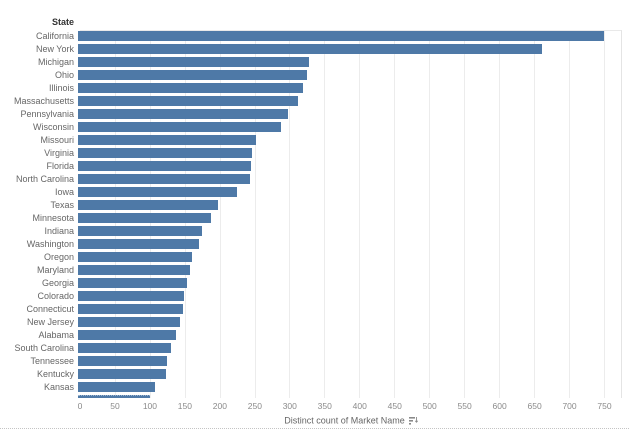  Describe the element at coordinates (413, 420) in the screenshot. I see `sort-descending-icon` at that location.